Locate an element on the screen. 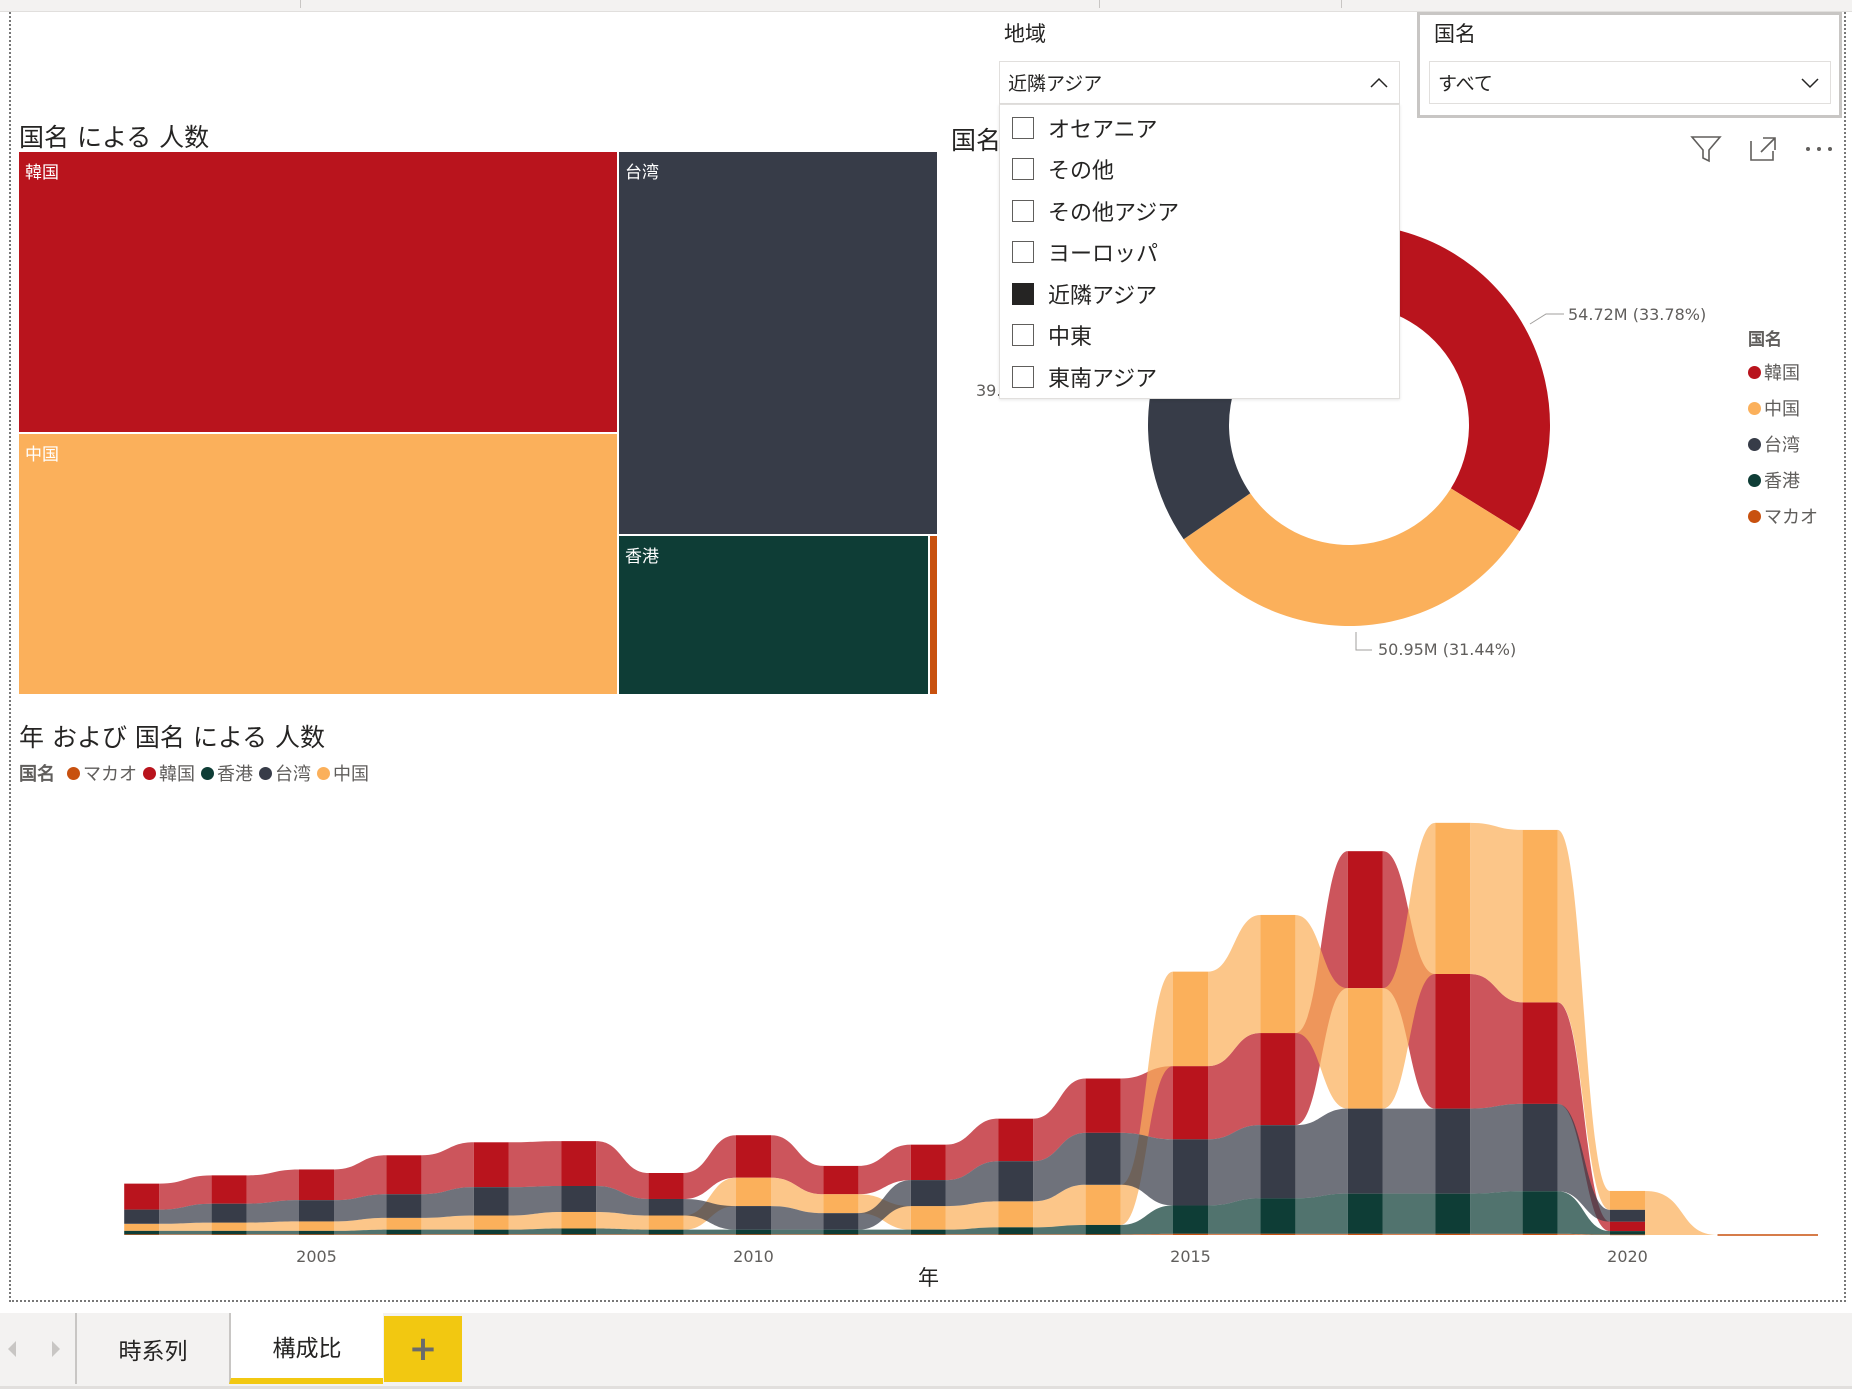  region-dropdown: 近隣アジア is located at coordinates (1199, 82).